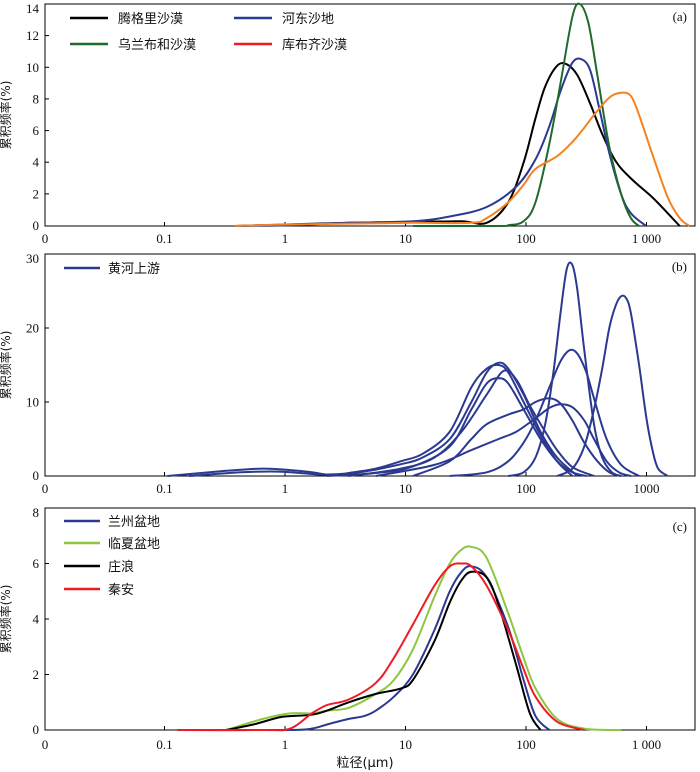 The width and height of the screenshot is (700, 772). I want to click on panel-a-legend: 腾格里沙漠 河东沙地 乌兰布和沙漠 库布齐沙漠, so click(208, 32).